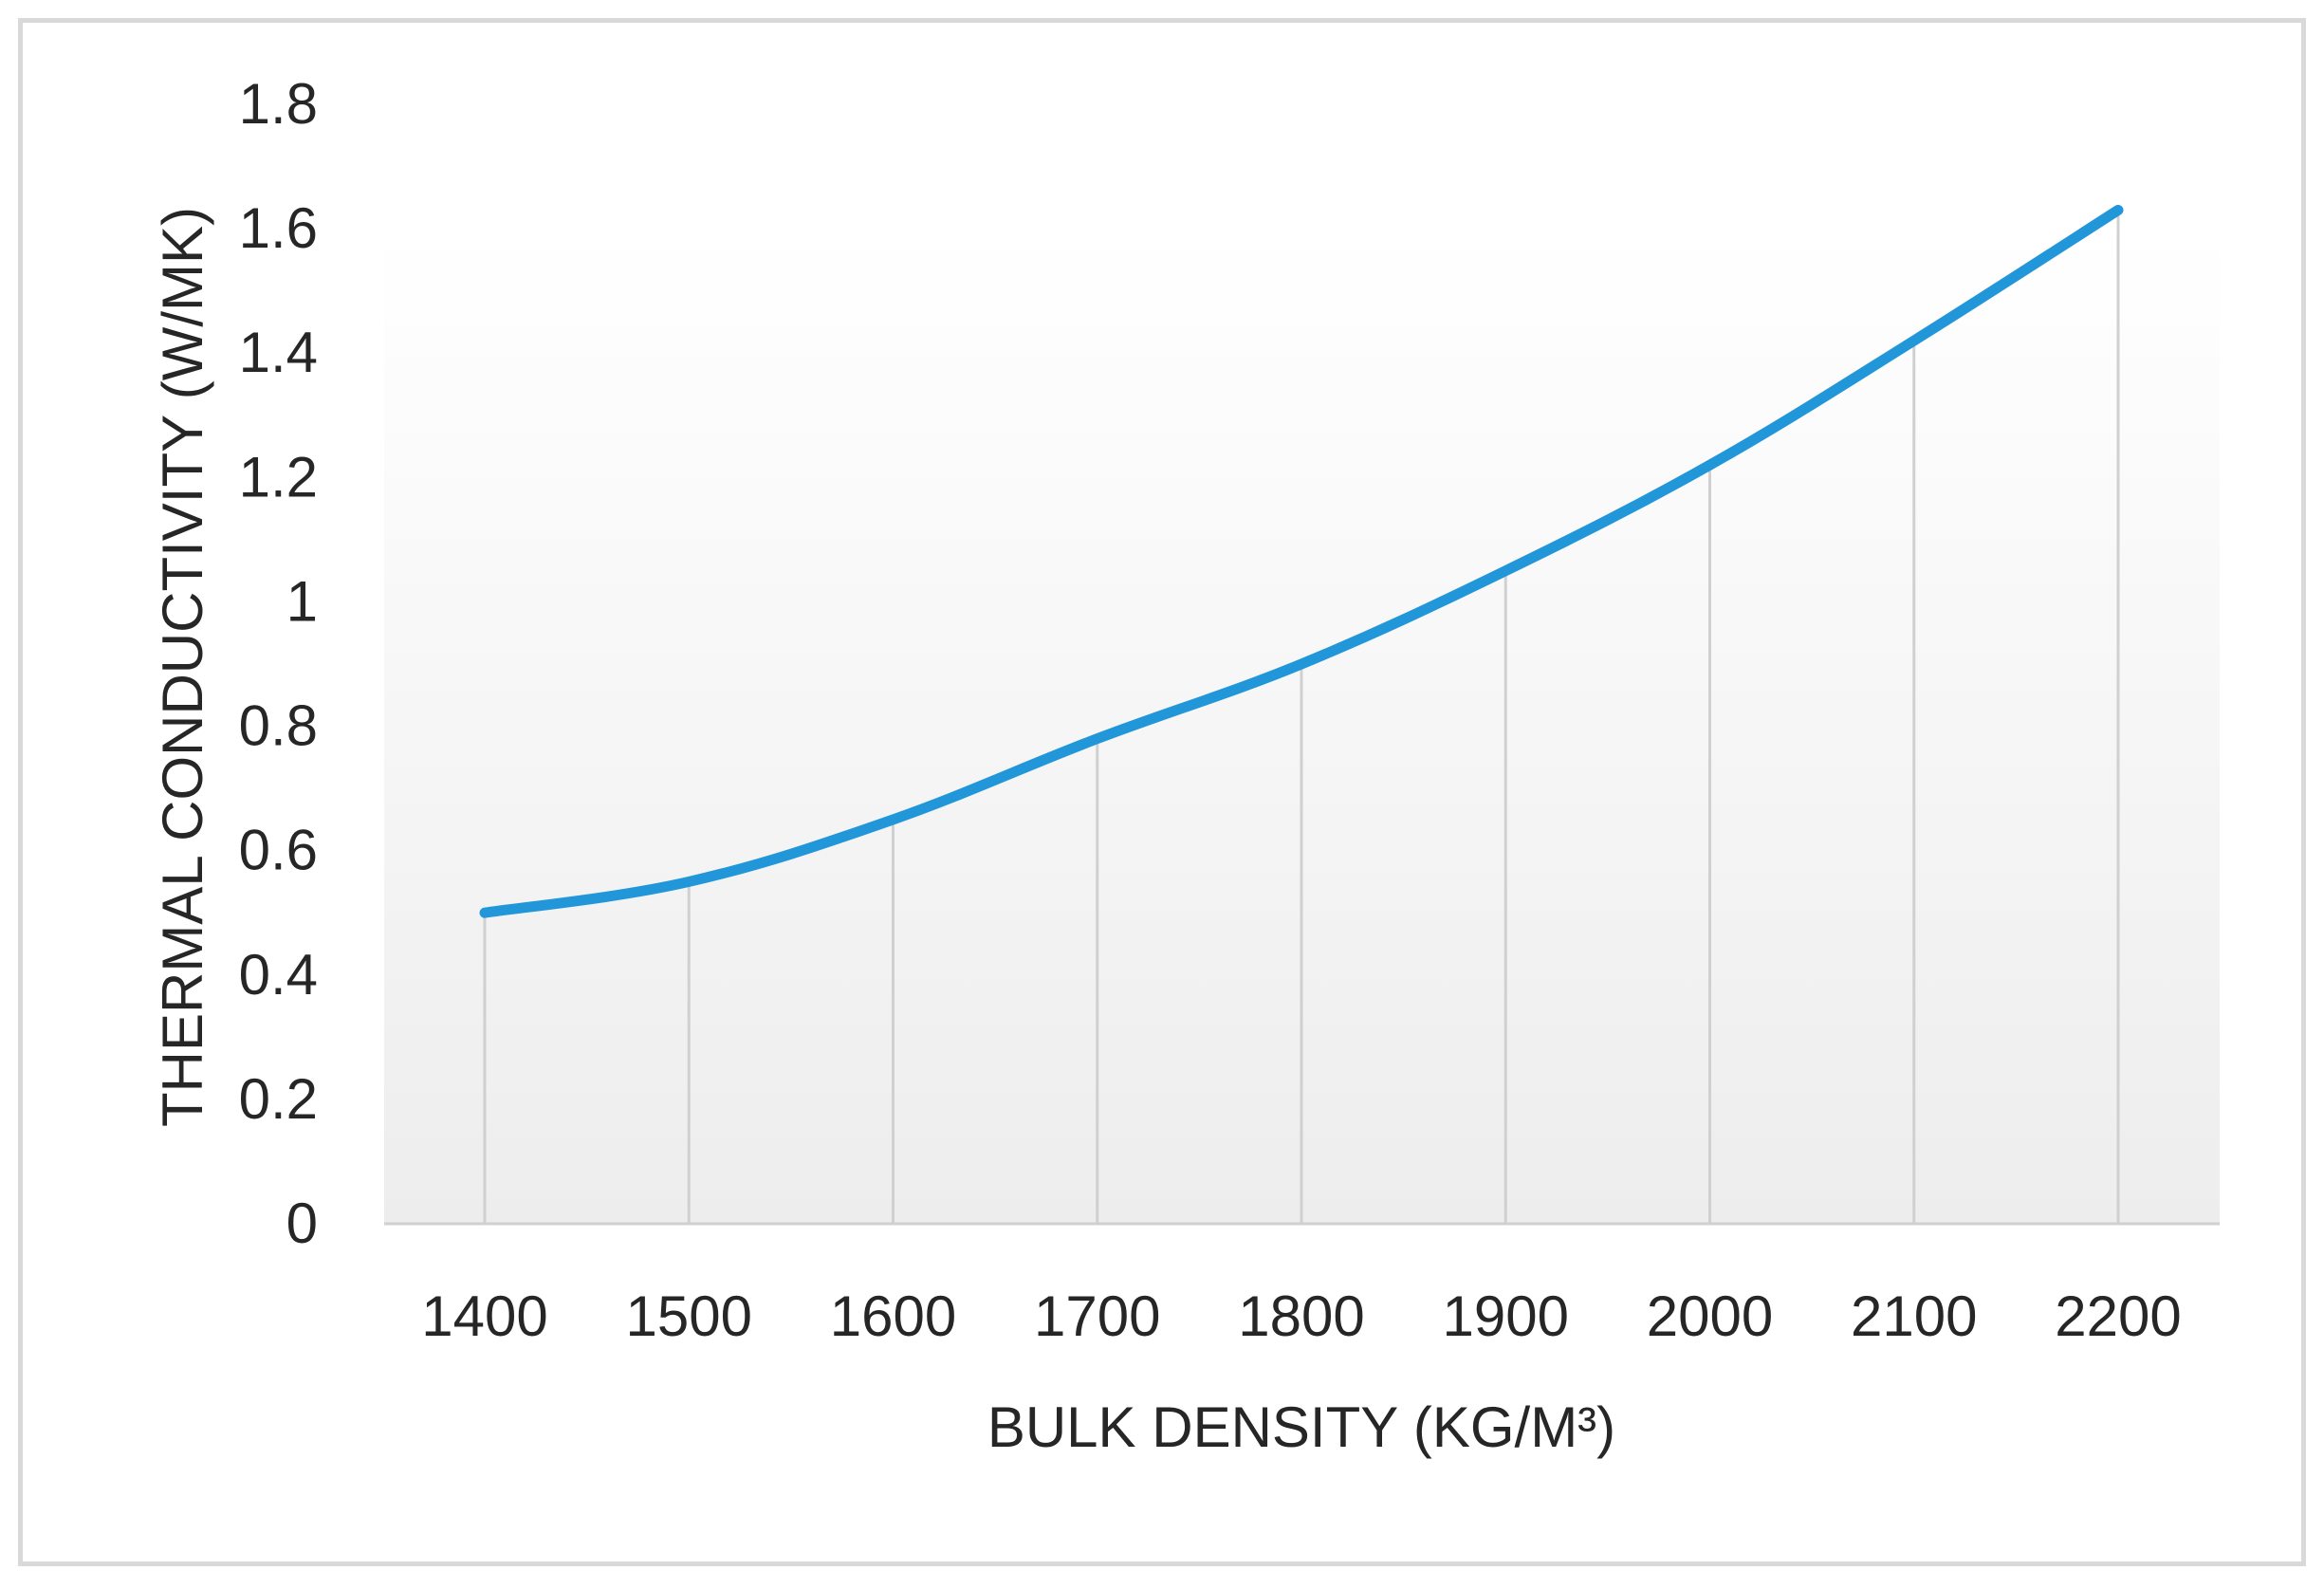 The height and width of the screenshot is (1589, 2324). What do you see at coordinates (1097, 1316) in the screenshot?
I see `x-tick-label: 1700` at bounding box center [1097, 1316].